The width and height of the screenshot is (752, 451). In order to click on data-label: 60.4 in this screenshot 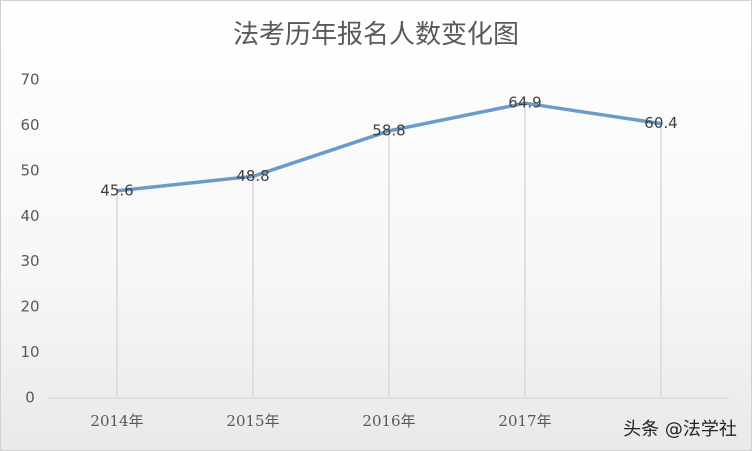, I will do `click(660, 123)`.